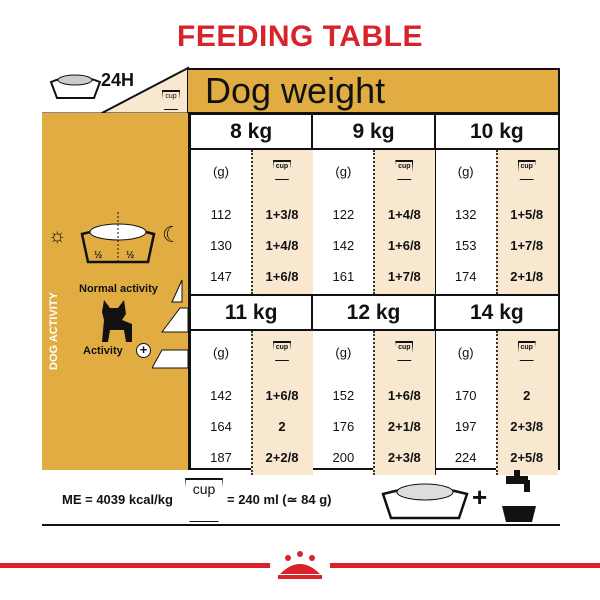 The height and width of the screenshot is (600, 600). What do you see at coordinates (295, 90) in the screenshot?
I see `dog-weight-title: Dog weight` at bounding box center [295, 90].